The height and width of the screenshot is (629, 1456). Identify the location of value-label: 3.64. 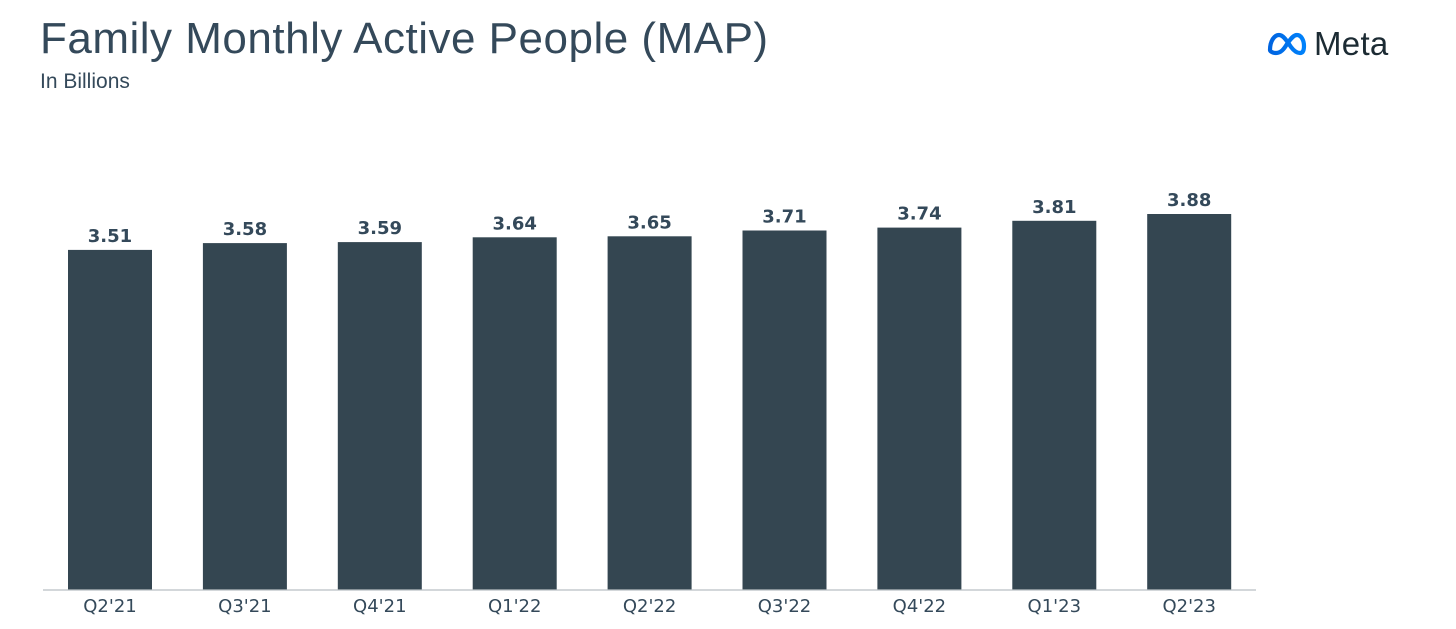
(514, 223).